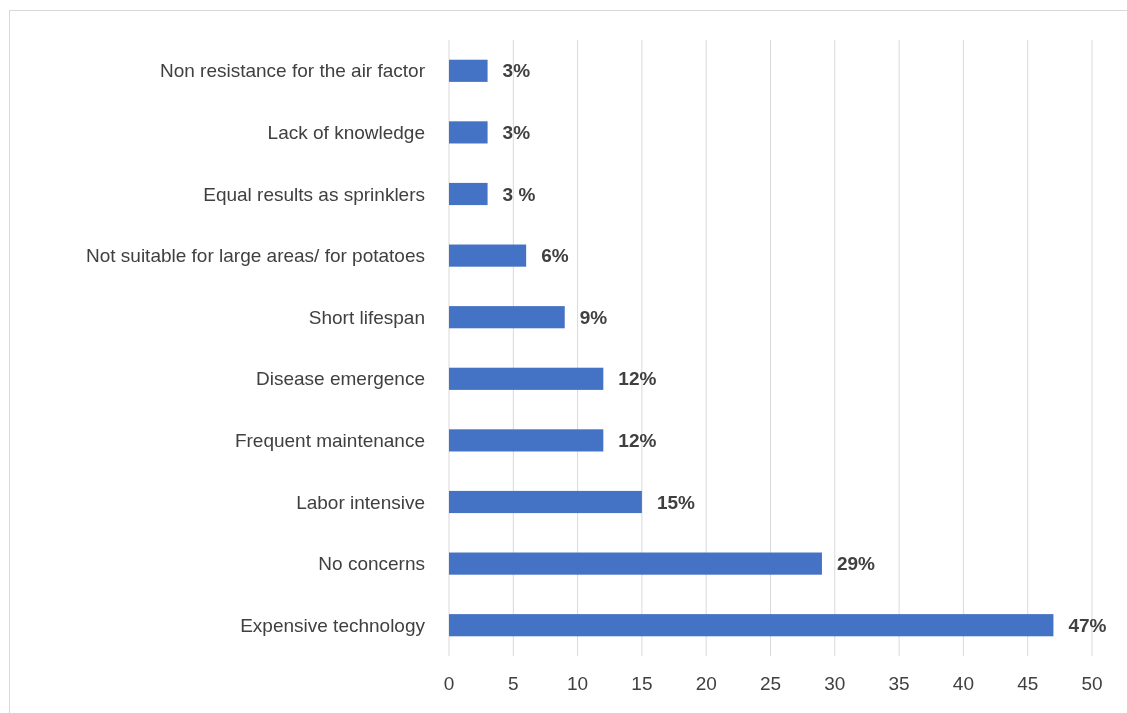 The width and height of the screenshot is (1127, 713). What do you see at coordinates (856, 564) in the screenshot?
I see `data-label: 29%` at bounding box center [856, 564].